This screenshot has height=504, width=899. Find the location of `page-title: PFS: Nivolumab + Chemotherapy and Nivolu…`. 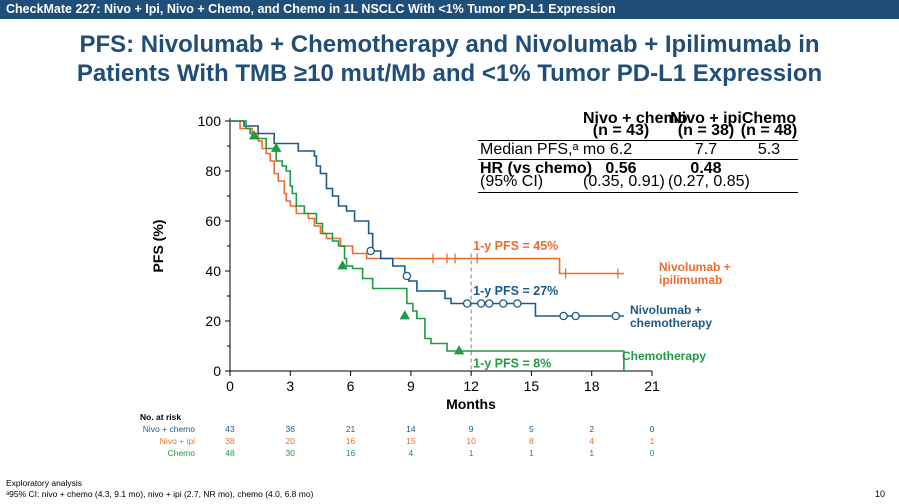

page-title: PFS: Nivolumab + Chemotherapy and Nivolu… is located at coordinates (449, 59).